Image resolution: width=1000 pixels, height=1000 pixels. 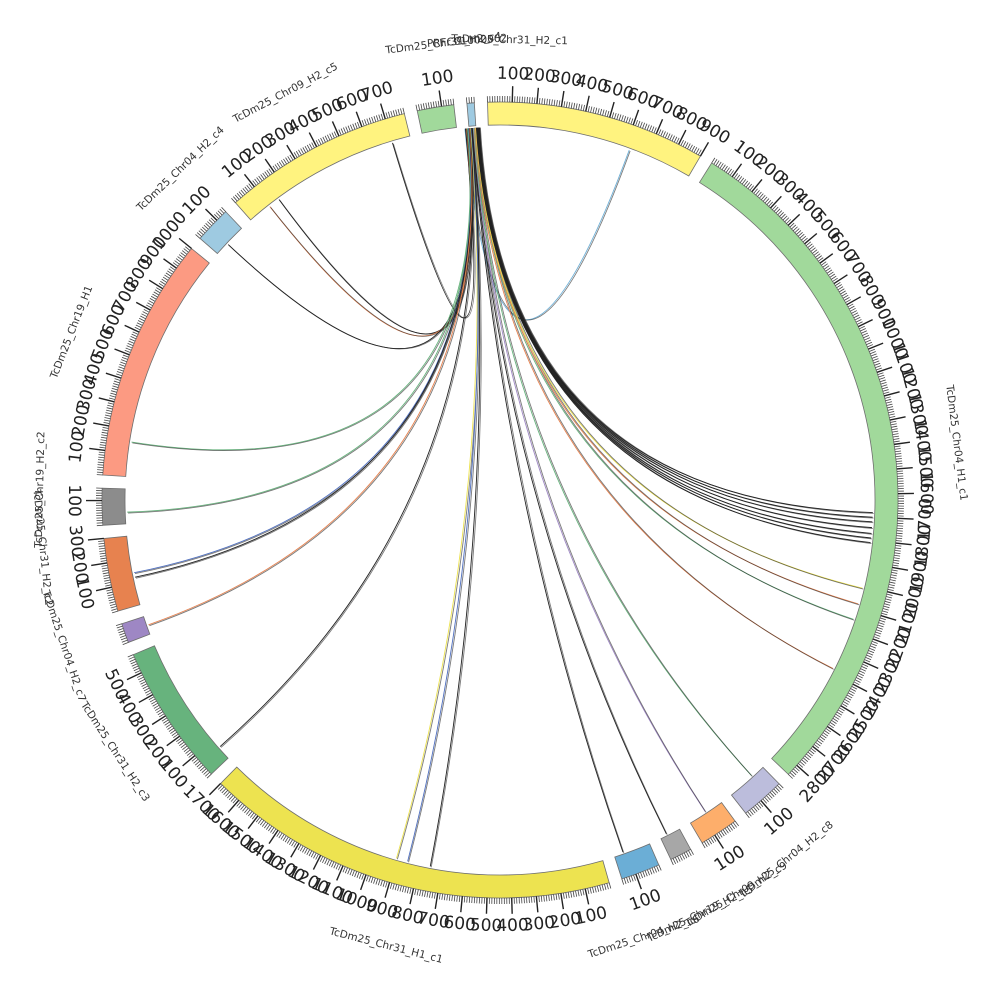 I want to click on segment-TcDm25_Chr04_H2_c6, so click(x=637, y=861).